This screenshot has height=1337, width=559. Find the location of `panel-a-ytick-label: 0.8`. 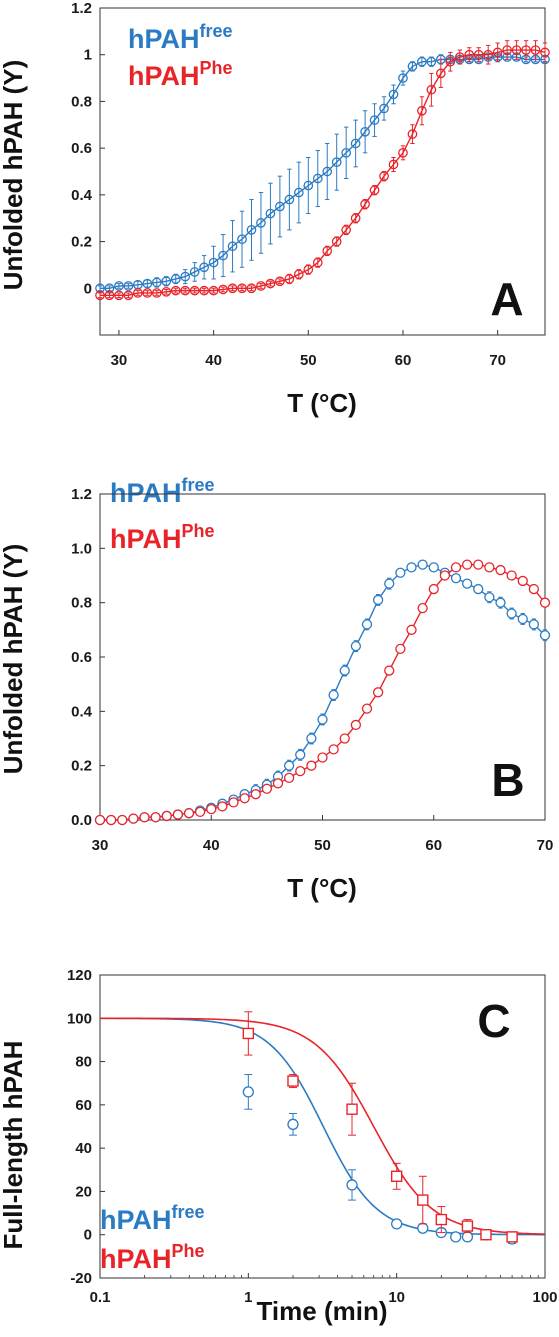

panel-a-ytick-label: 0.8 is located at coordinates (81, 101).